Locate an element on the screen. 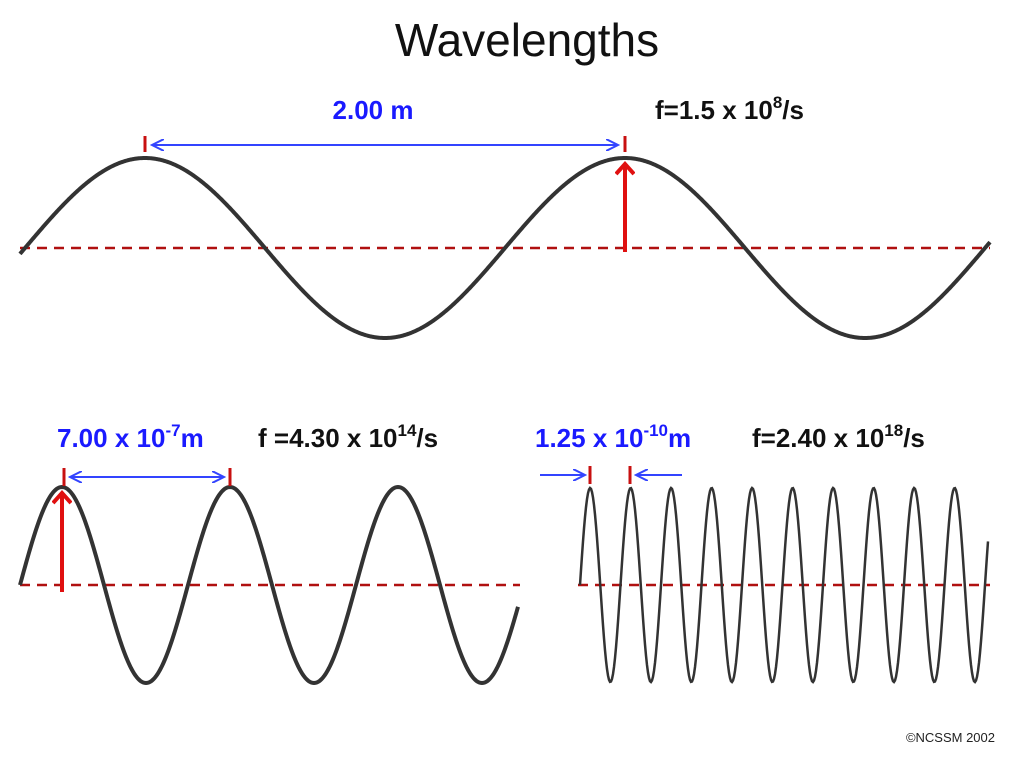 This screenshot has height=768, width=1024. frequency-label: f=1.5 x 108/s is located at coordinates (729, 109).